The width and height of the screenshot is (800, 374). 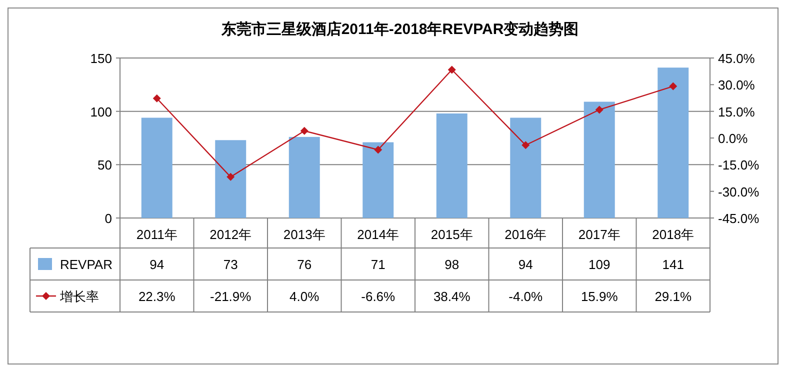 I want to click on data-label: -4.0%, so click(x=526, y=296).